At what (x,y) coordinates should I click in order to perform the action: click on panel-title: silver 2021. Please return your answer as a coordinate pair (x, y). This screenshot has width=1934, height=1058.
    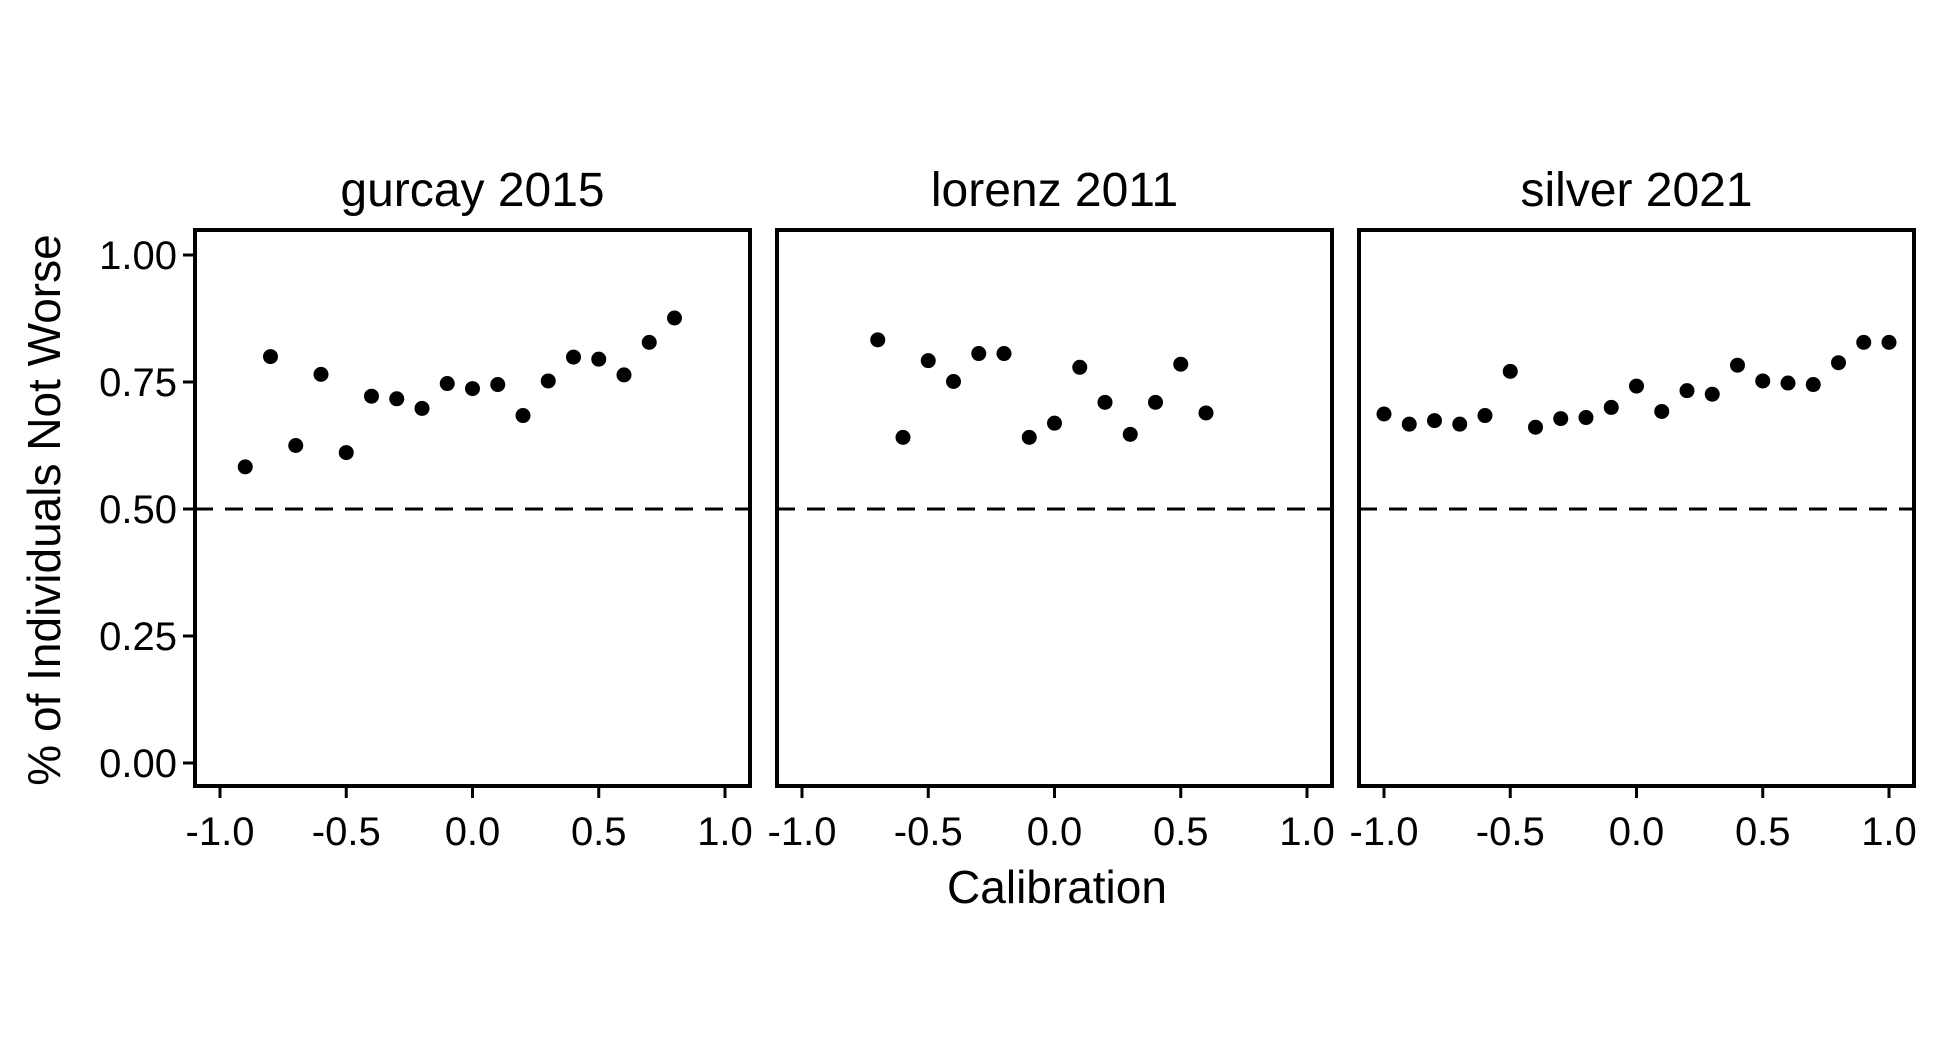
    Looking at the image, I should click on (1636, 190).